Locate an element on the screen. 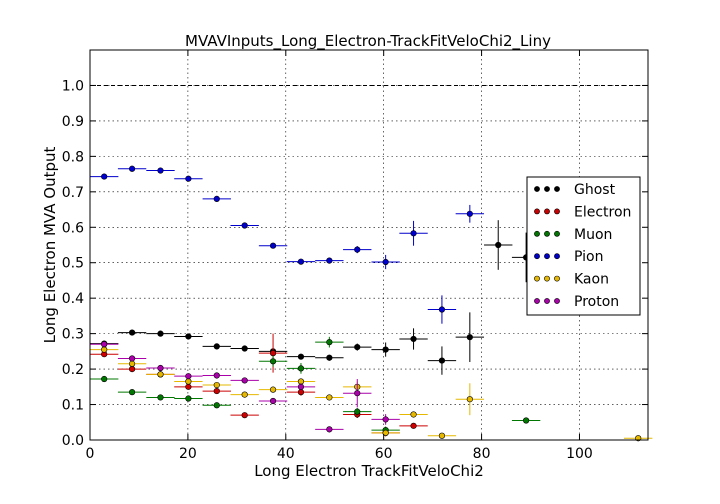  y-tick-label: 0.2 is located at coordinates (73, 370).